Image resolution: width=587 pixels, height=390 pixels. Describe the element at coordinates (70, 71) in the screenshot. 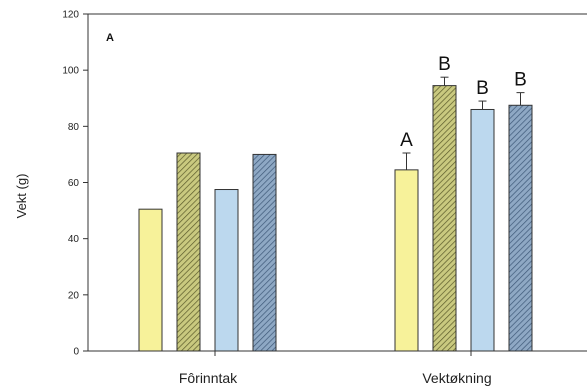

I see `y-tick-label: 100` at that location.